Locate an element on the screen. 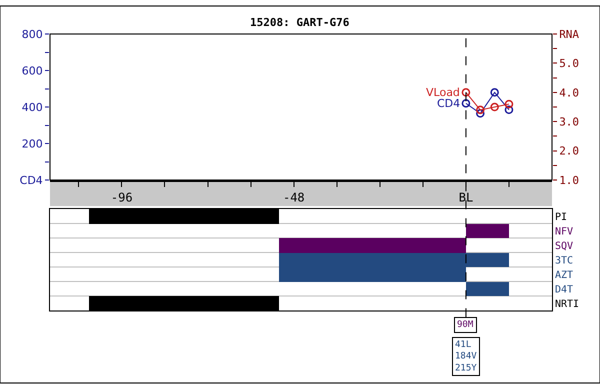 The image size is (600, 390). series-label: CD4 is located at coordinates (448, 103).